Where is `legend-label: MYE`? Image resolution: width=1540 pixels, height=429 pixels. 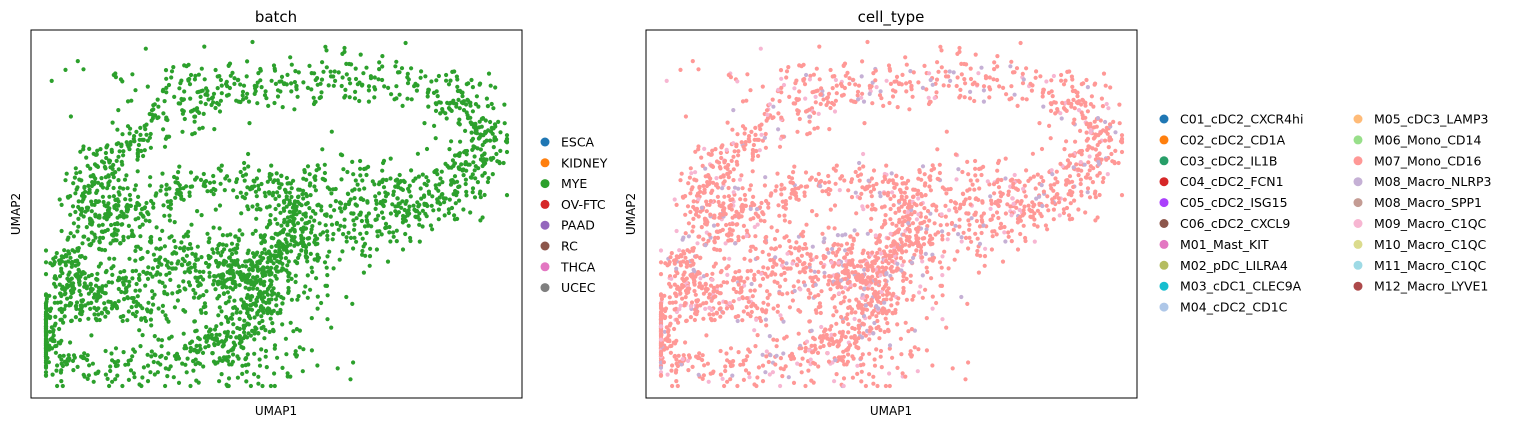
legend-label: MYE is located at coordinates (574, 183).